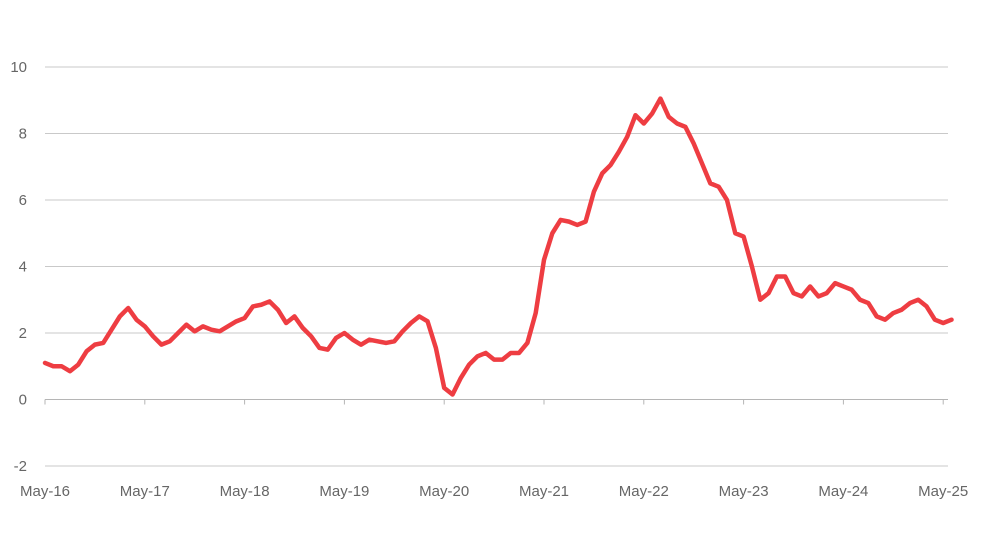 Image resolution: width=1000 pixels, height=549 pixels. I want to click on x-tick-label: May-21, so click(544, 491).